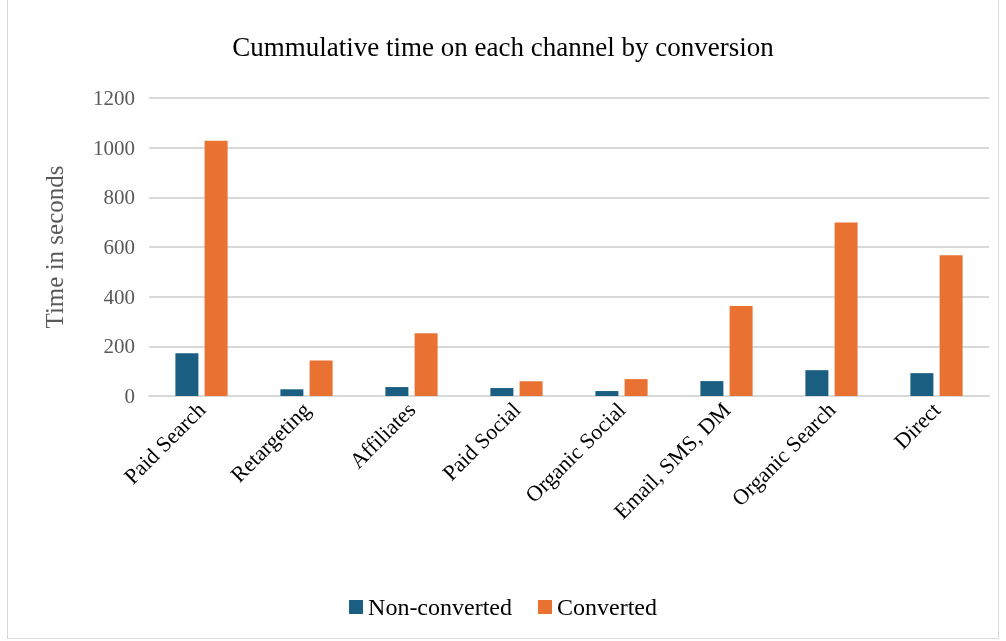 The height and width of the screenshot is (641, 1006). Describe the element at coordinates (440, 607) in the screenshot. I see `legend-label: Non-converted` at that location.